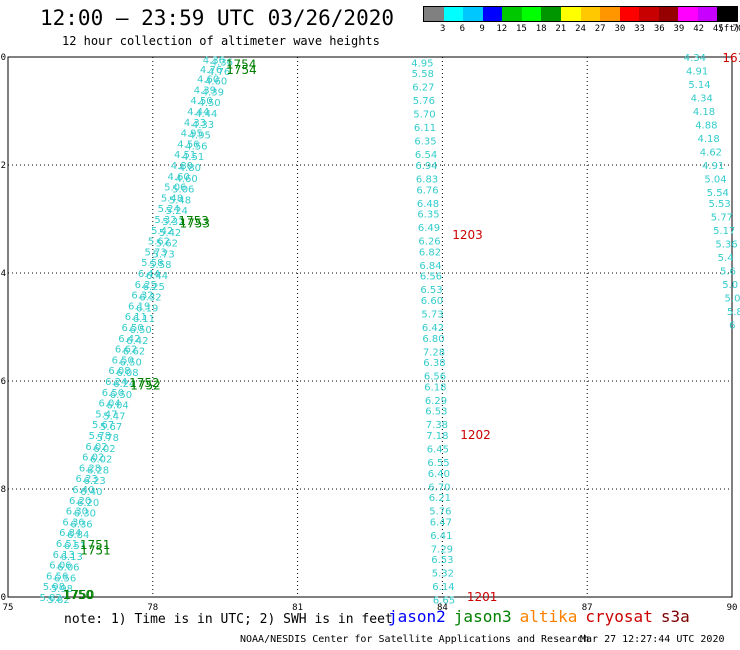 Image resolution: width=740 pixels, height=650 pixels. What do you see at coordinates (436, 401) in the screenshot?
I see `swh-label: 6.29` at bounding box center [436, 401].